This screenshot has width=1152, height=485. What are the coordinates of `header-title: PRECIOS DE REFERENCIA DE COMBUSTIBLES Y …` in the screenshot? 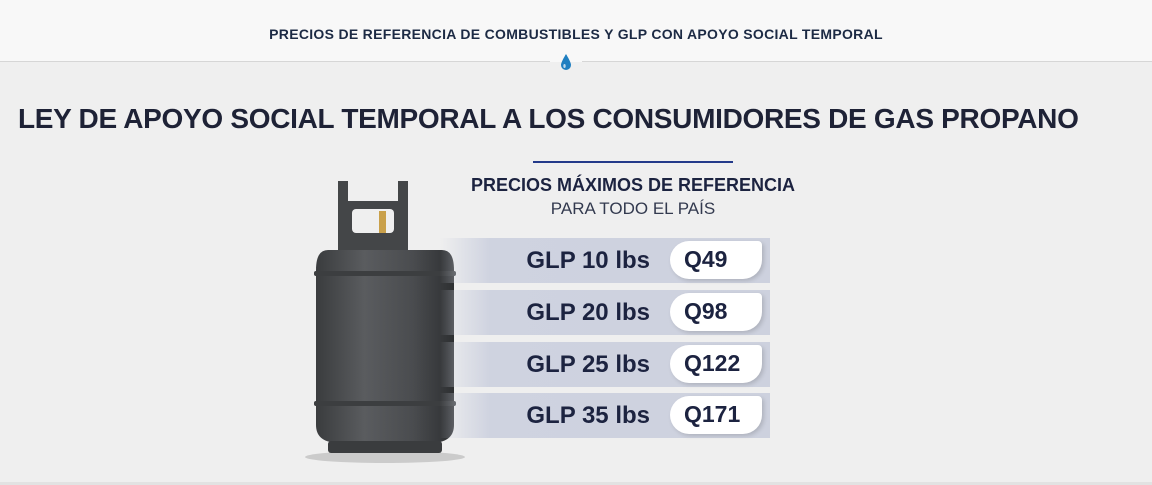 It's located at (576, 34).